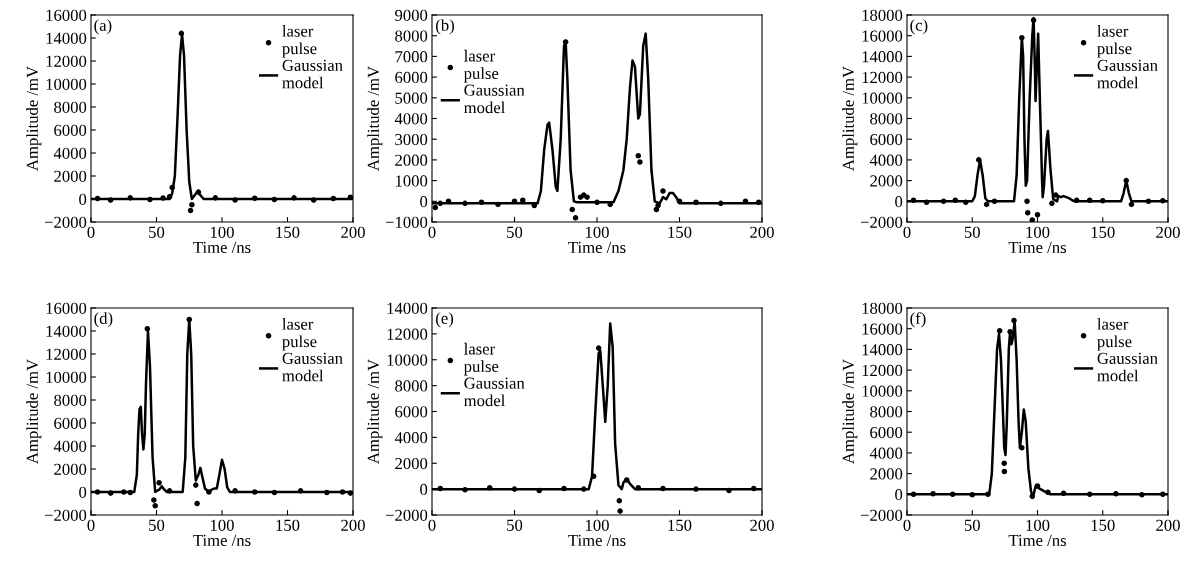 This screenshot has height=569, width=1201. Describe the element at coordinates (597, 525) in the screenshot. I see `x-tick-label: 100` at that location.